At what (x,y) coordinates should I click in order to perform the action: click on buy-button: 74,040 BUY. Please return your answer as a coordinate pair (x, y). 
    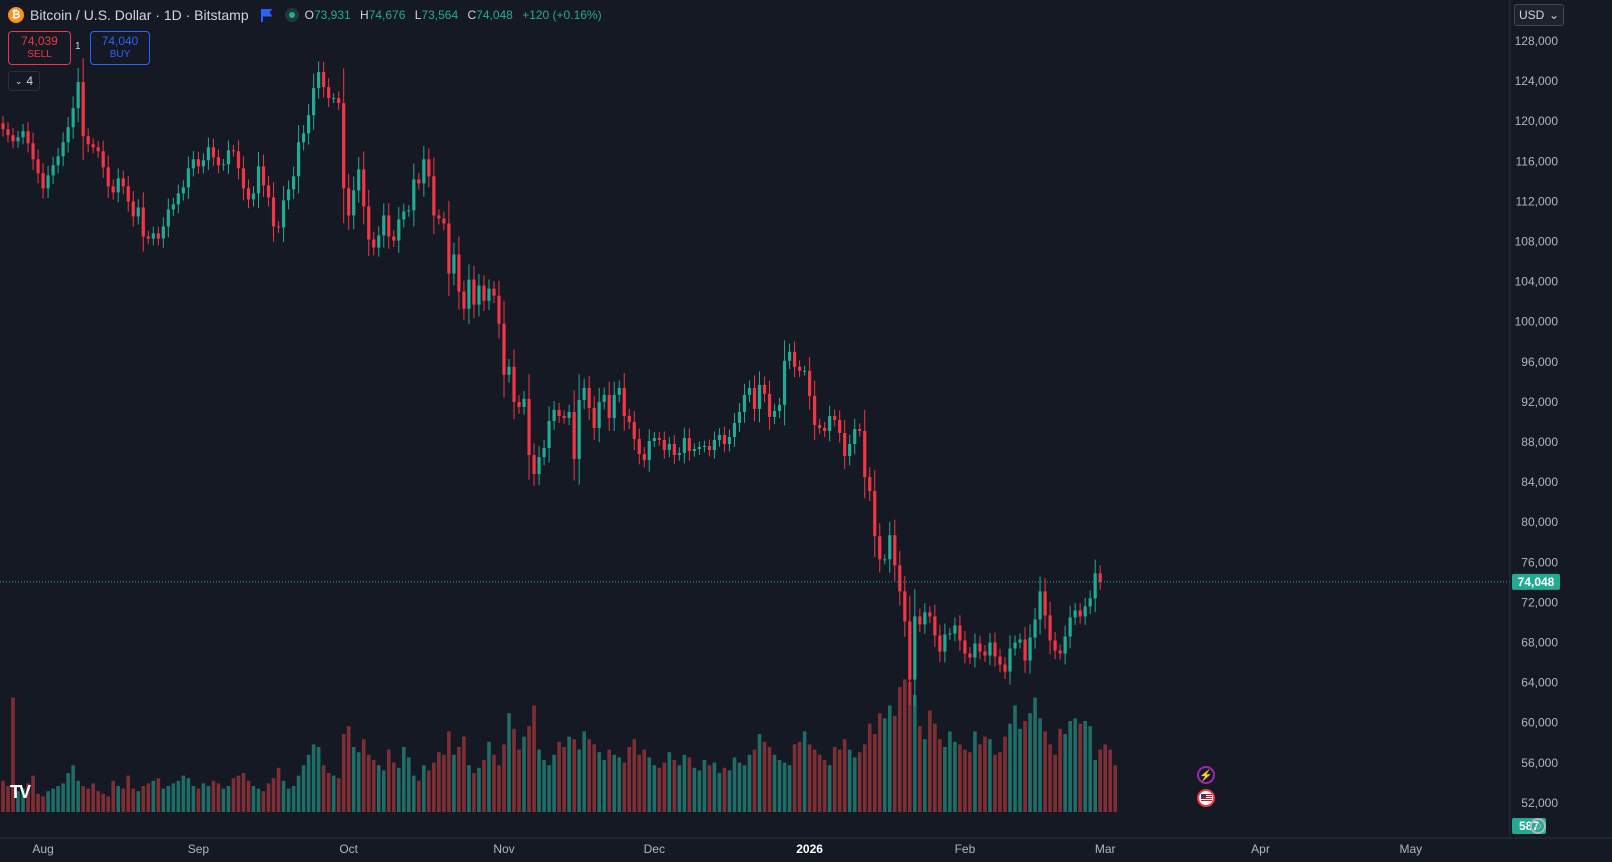
    Looking at the image, I should click on (120, 48).